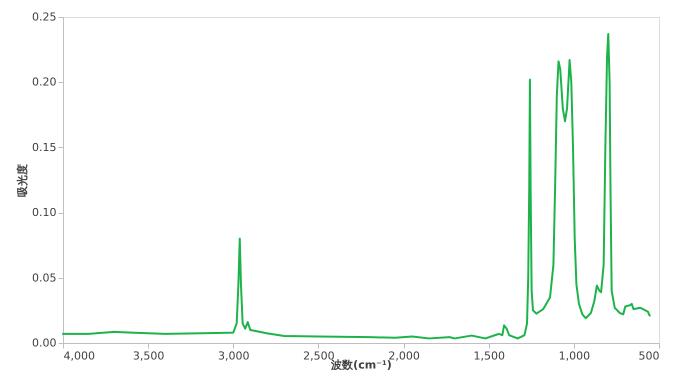 The image size is (686, 383). Describe the element at coordinates (44, 277) in the screenshot. I see `y-tick-label: 0.05` at that location.